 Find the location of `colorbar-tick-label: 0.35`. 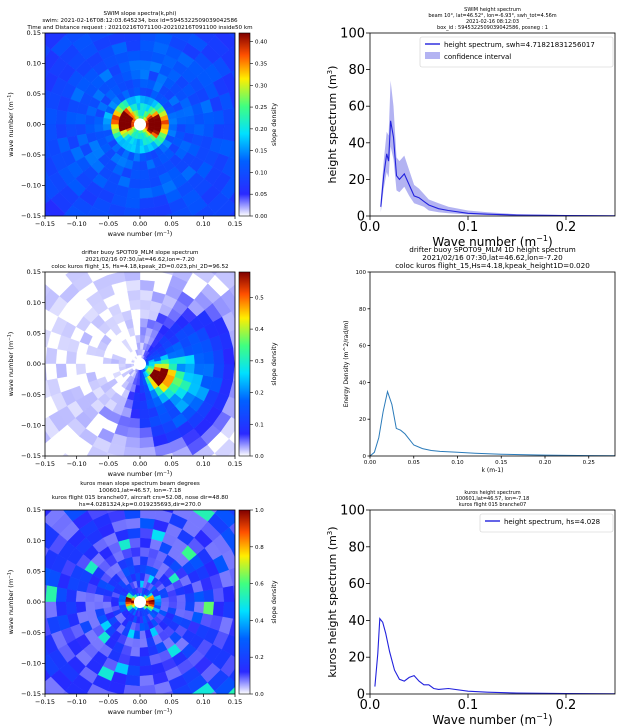

colorbar-tick-label: 0.35 is located at coordinates (261, 65).